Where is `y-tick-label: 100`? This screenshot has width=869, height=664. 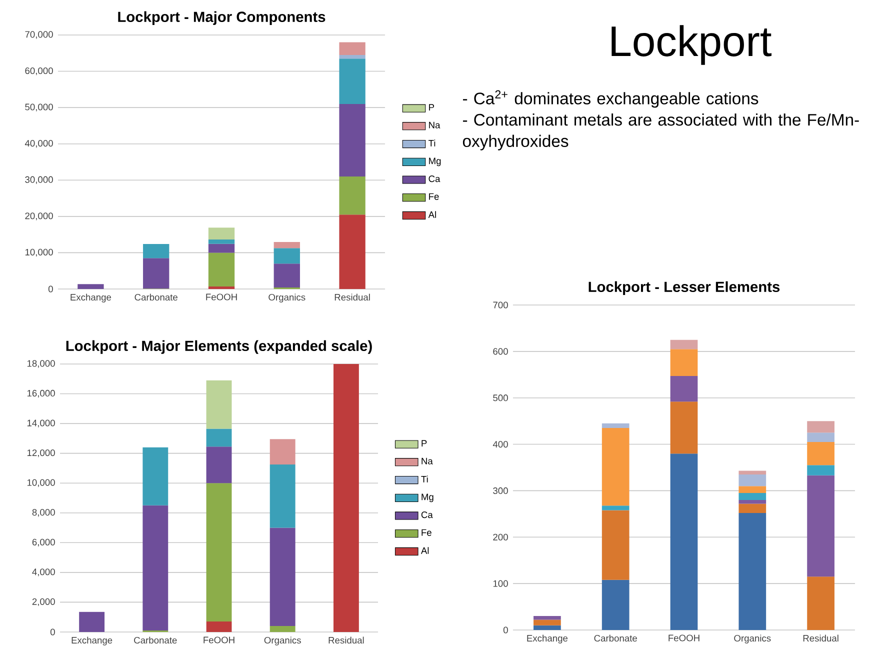
y-tick-label: 100 is located at coordinates (500, 583).